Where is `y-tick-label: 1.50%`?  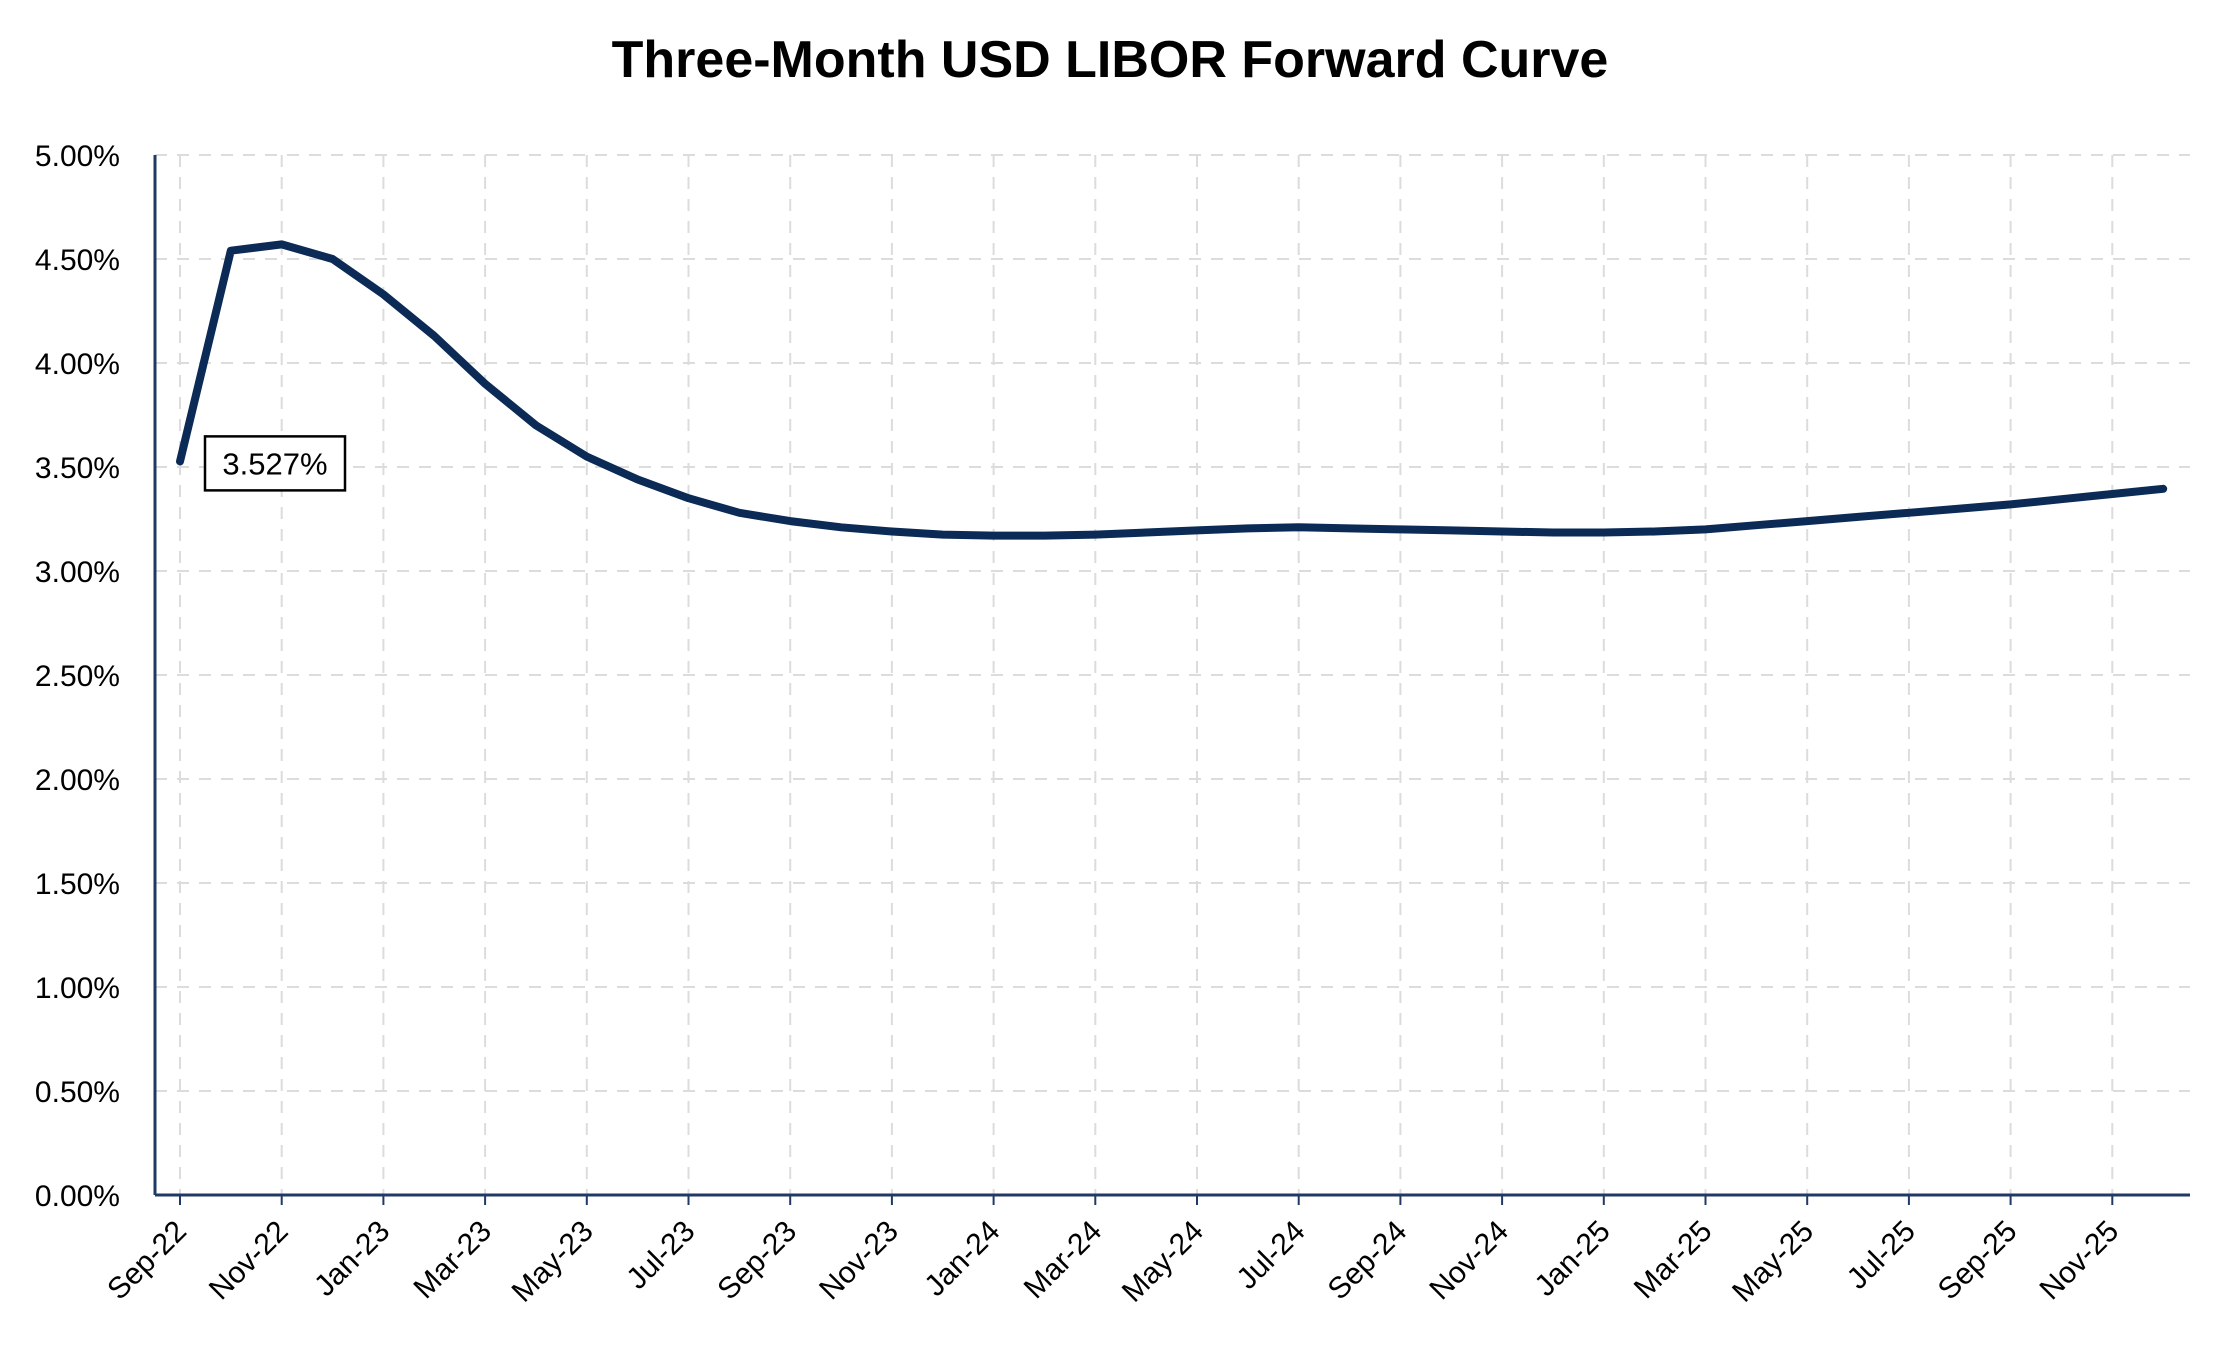 y-tick-label: 1.50% is located at coordinates (77, 884).